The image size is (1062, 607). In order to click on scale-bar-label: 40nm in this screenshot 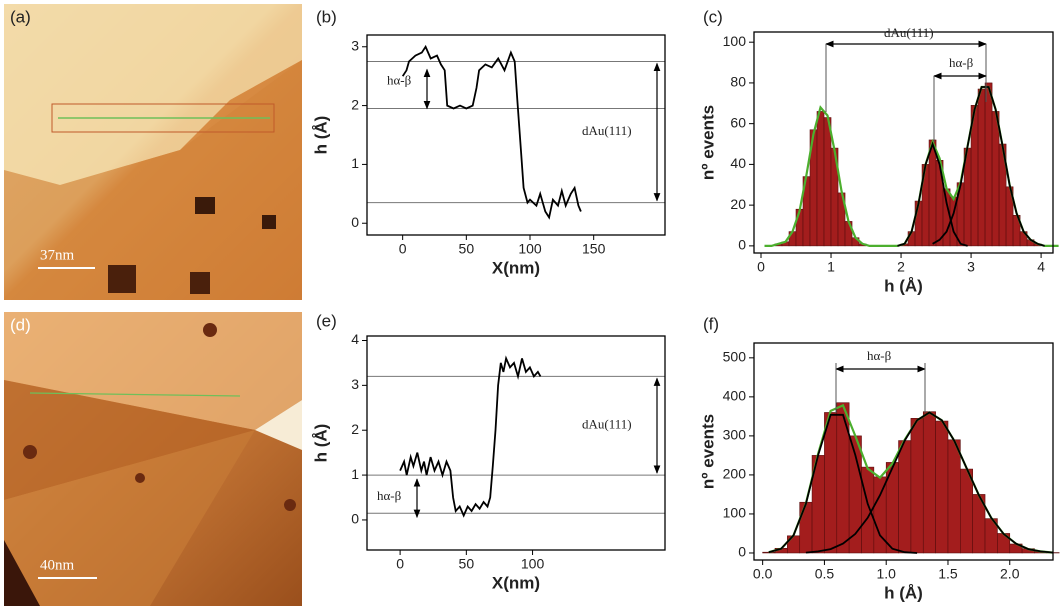, I will do `click(57, 565)`.